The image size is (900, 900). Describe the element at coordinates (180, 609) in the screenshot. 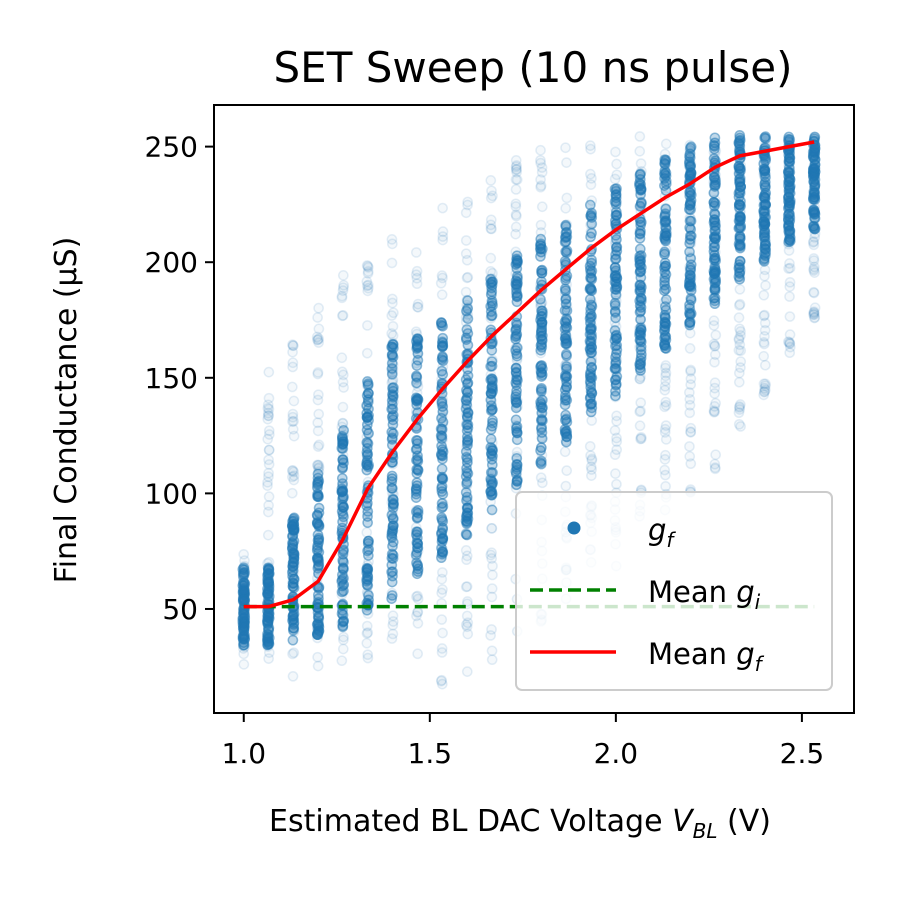

I see `y-tick-label: 50` at that location.